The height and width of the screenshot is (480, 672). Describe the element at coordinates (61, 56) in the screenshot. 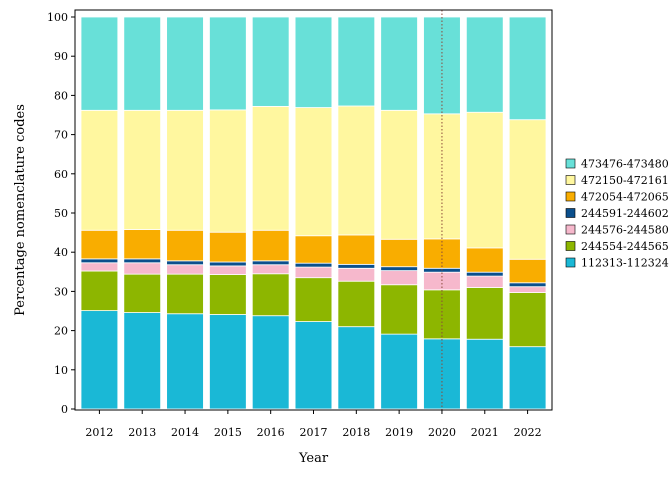

I see `y-tick-label: 90` at that location.